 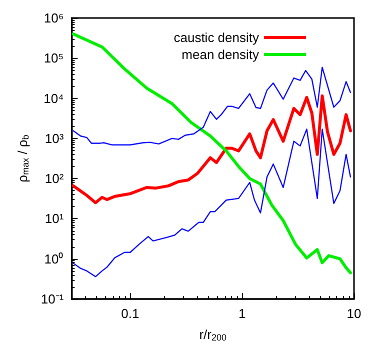 What do you see at coordinates (242, 313) in the screenshot?
I see `x-tick-label: 1` at bounding box center [242, 313].